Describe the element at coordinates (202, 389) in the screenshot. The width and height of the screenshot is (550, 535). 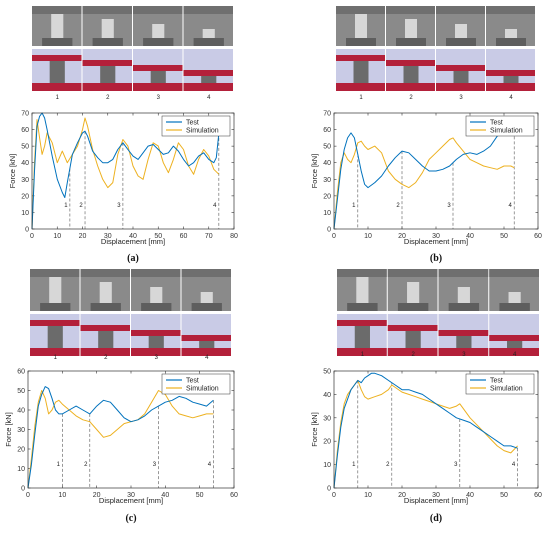
I see `legend-entry: Simulation` at that location.